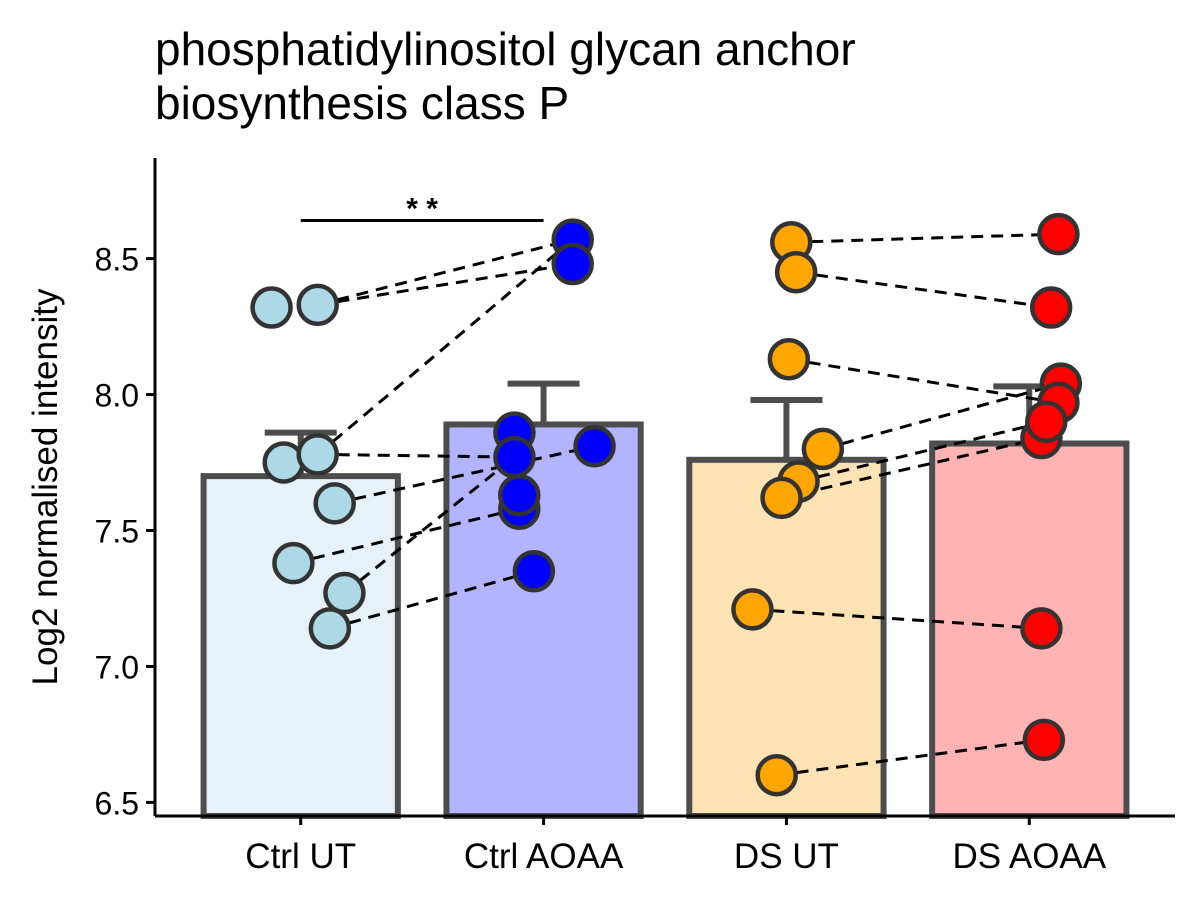  Describe the element at coordinates (117, 396) in the screenshot. I see `y-tick-label-3: 8.0` at that location.